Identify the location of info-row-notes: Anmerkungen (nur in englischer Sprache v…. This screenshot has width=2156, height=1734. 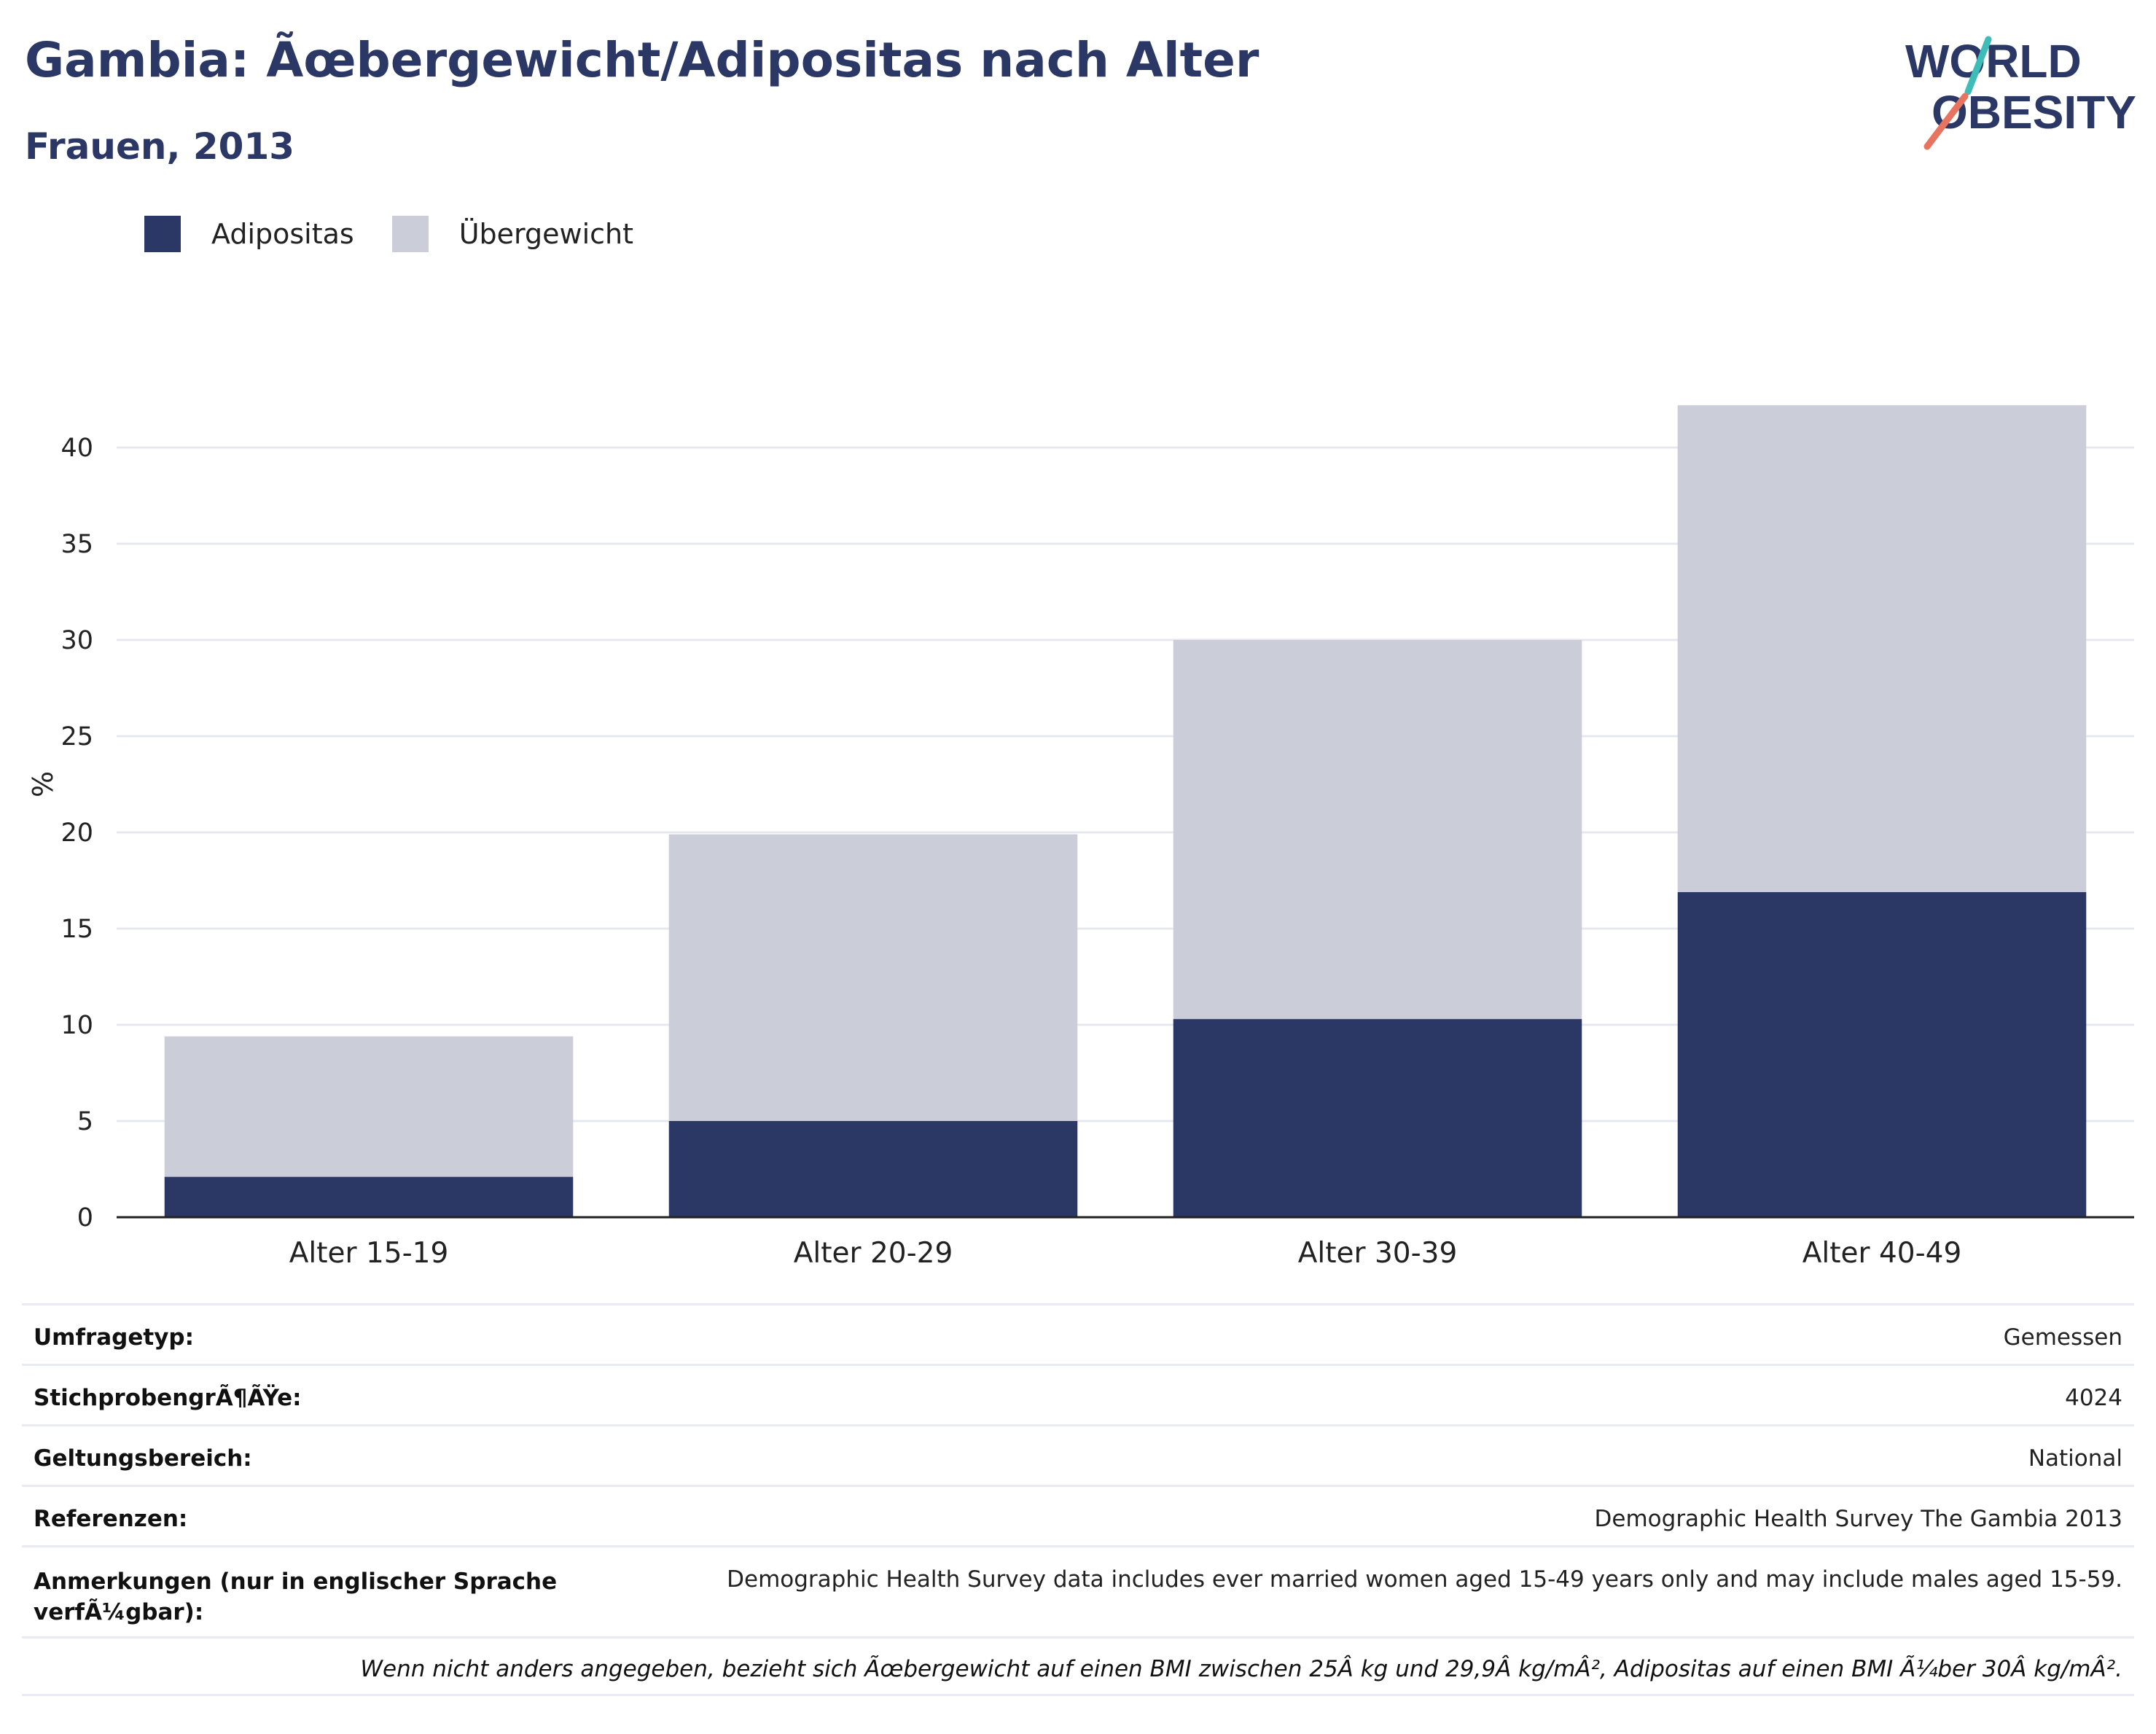
(1078, 1590).